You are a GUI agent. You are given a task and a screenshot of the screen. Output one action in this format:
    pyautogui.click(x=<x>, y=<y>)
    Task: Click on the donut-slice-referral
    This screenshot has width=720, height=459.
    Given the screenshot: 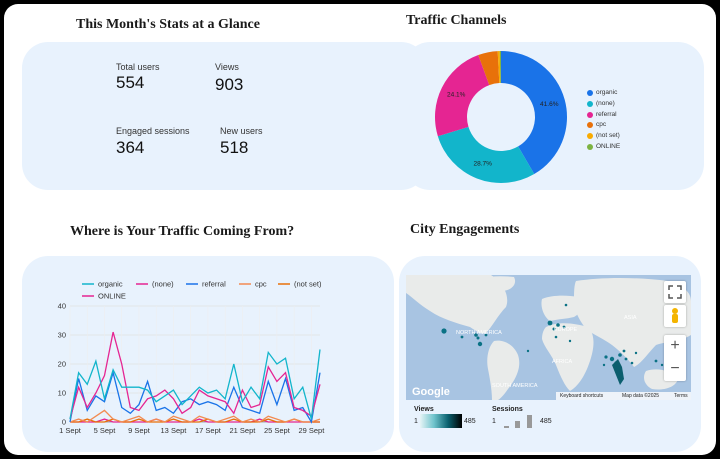 What is the action you would take?
    pyautogui.click(x=462, y=96)
    